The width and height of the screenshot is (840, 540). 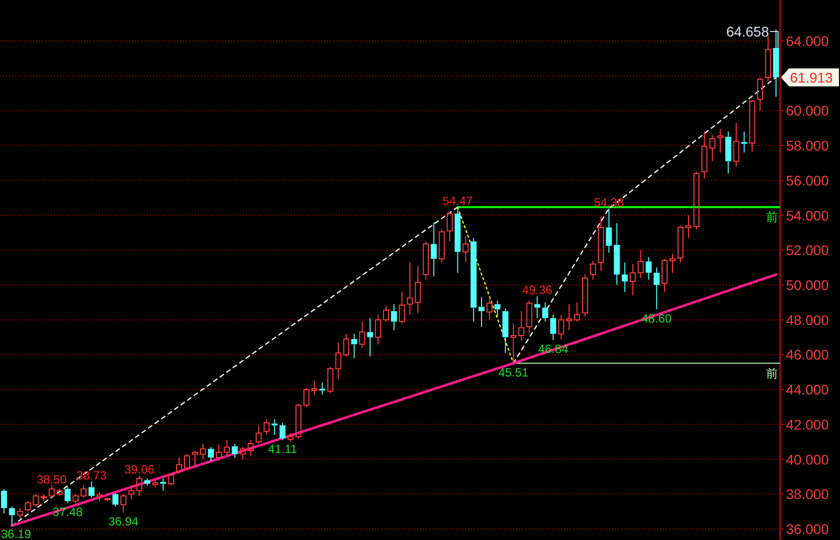 What do you see at coordinates (609, 203) in the screenshot?
I see `annotation: 54.38` at bounding box center [609, 203].